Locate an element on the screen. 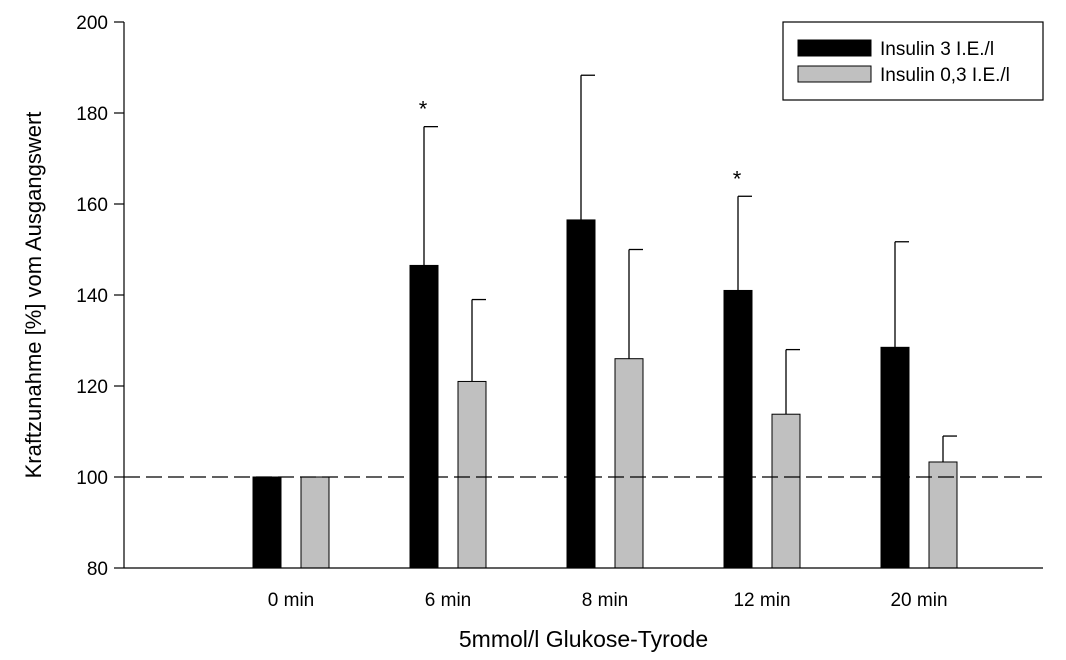 The width and height of the screenshot is (1066, 660). legend-label: Insulin 3 I.E./l is located at coordinates (937, 49).